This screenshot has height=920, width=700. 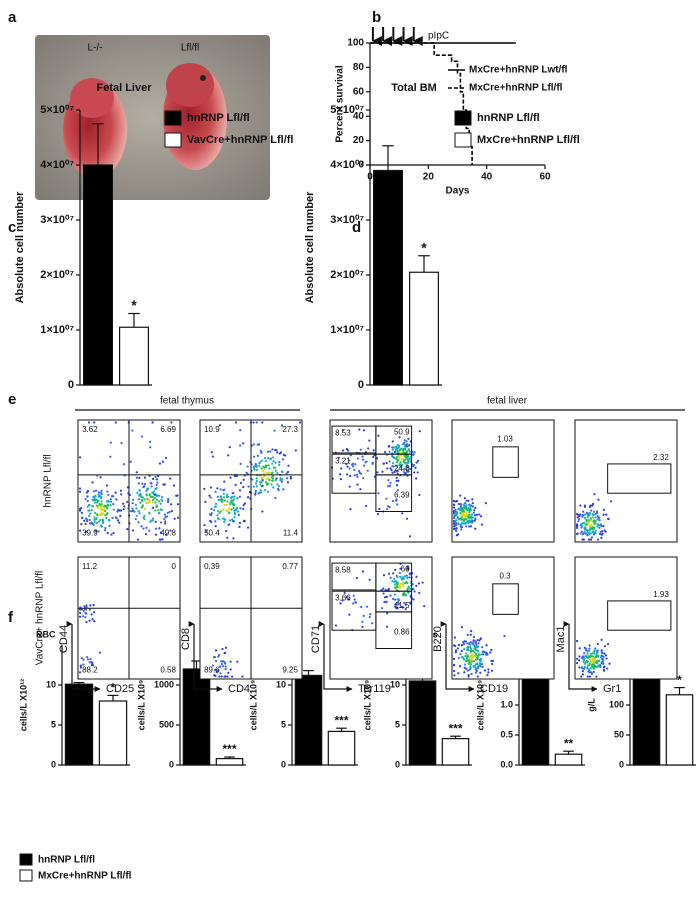 What do you see at coordinates (661, 594) in the screenshot?
I see `gate-value: 1.93` at bounding box center [661, 594].